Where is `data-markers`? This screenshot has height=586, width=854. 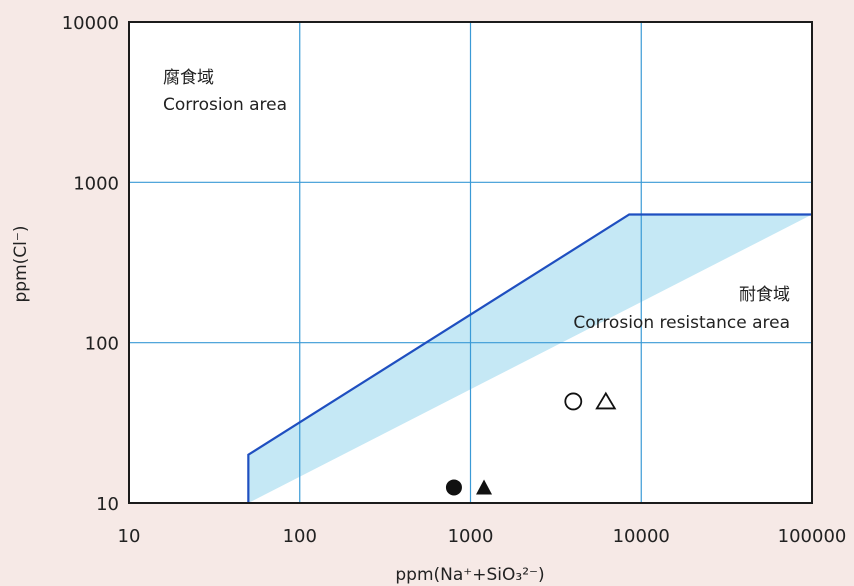 data-markers is located at coordinates (531, 443).